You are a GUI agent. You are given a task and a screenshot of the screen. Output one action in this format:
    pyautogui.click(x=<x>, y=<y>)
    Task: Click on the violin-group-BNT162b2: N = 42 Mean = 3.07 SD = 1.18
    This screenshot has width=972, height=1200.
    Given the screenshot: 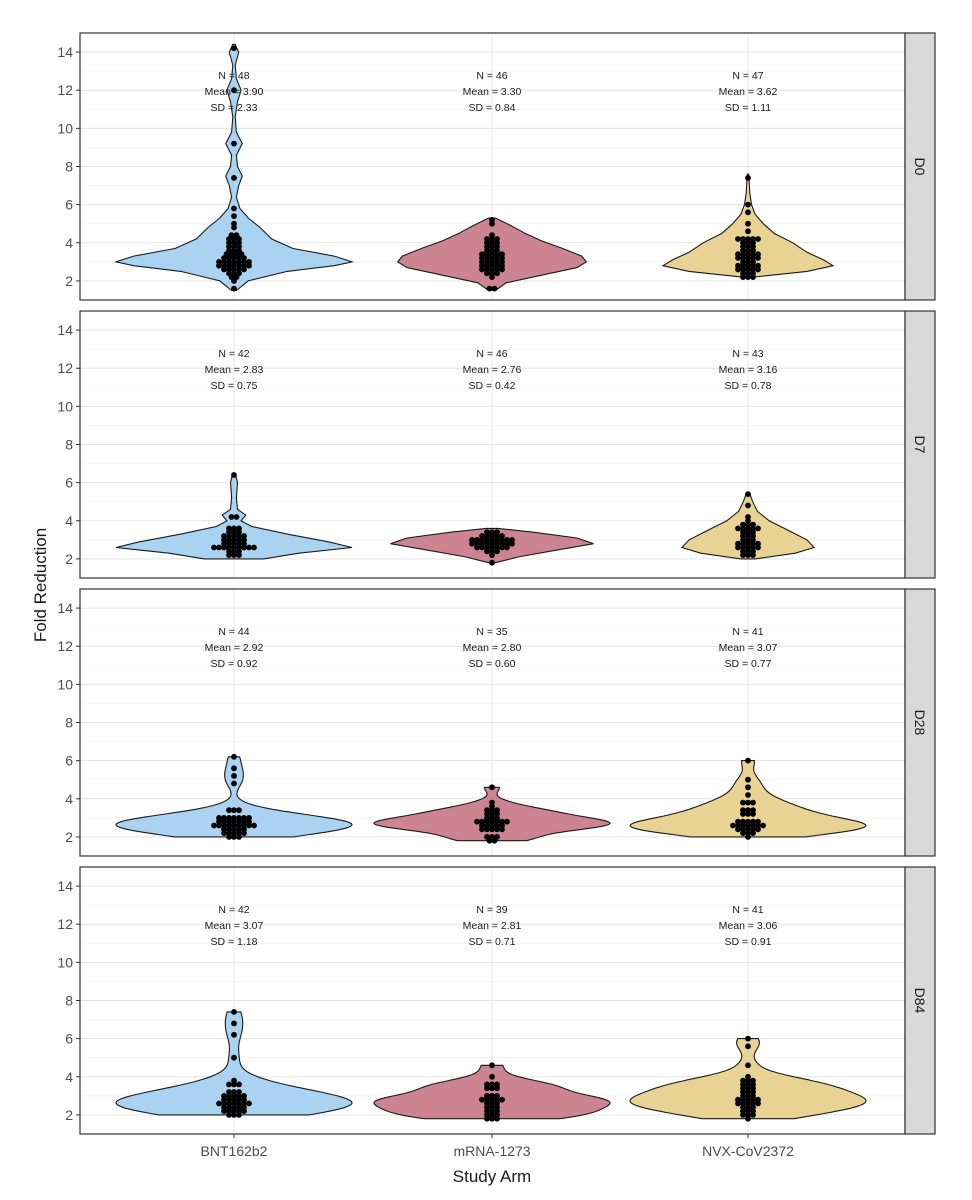 What is the action you would take?
    pyautogui.click(x=234, y=1011)
    